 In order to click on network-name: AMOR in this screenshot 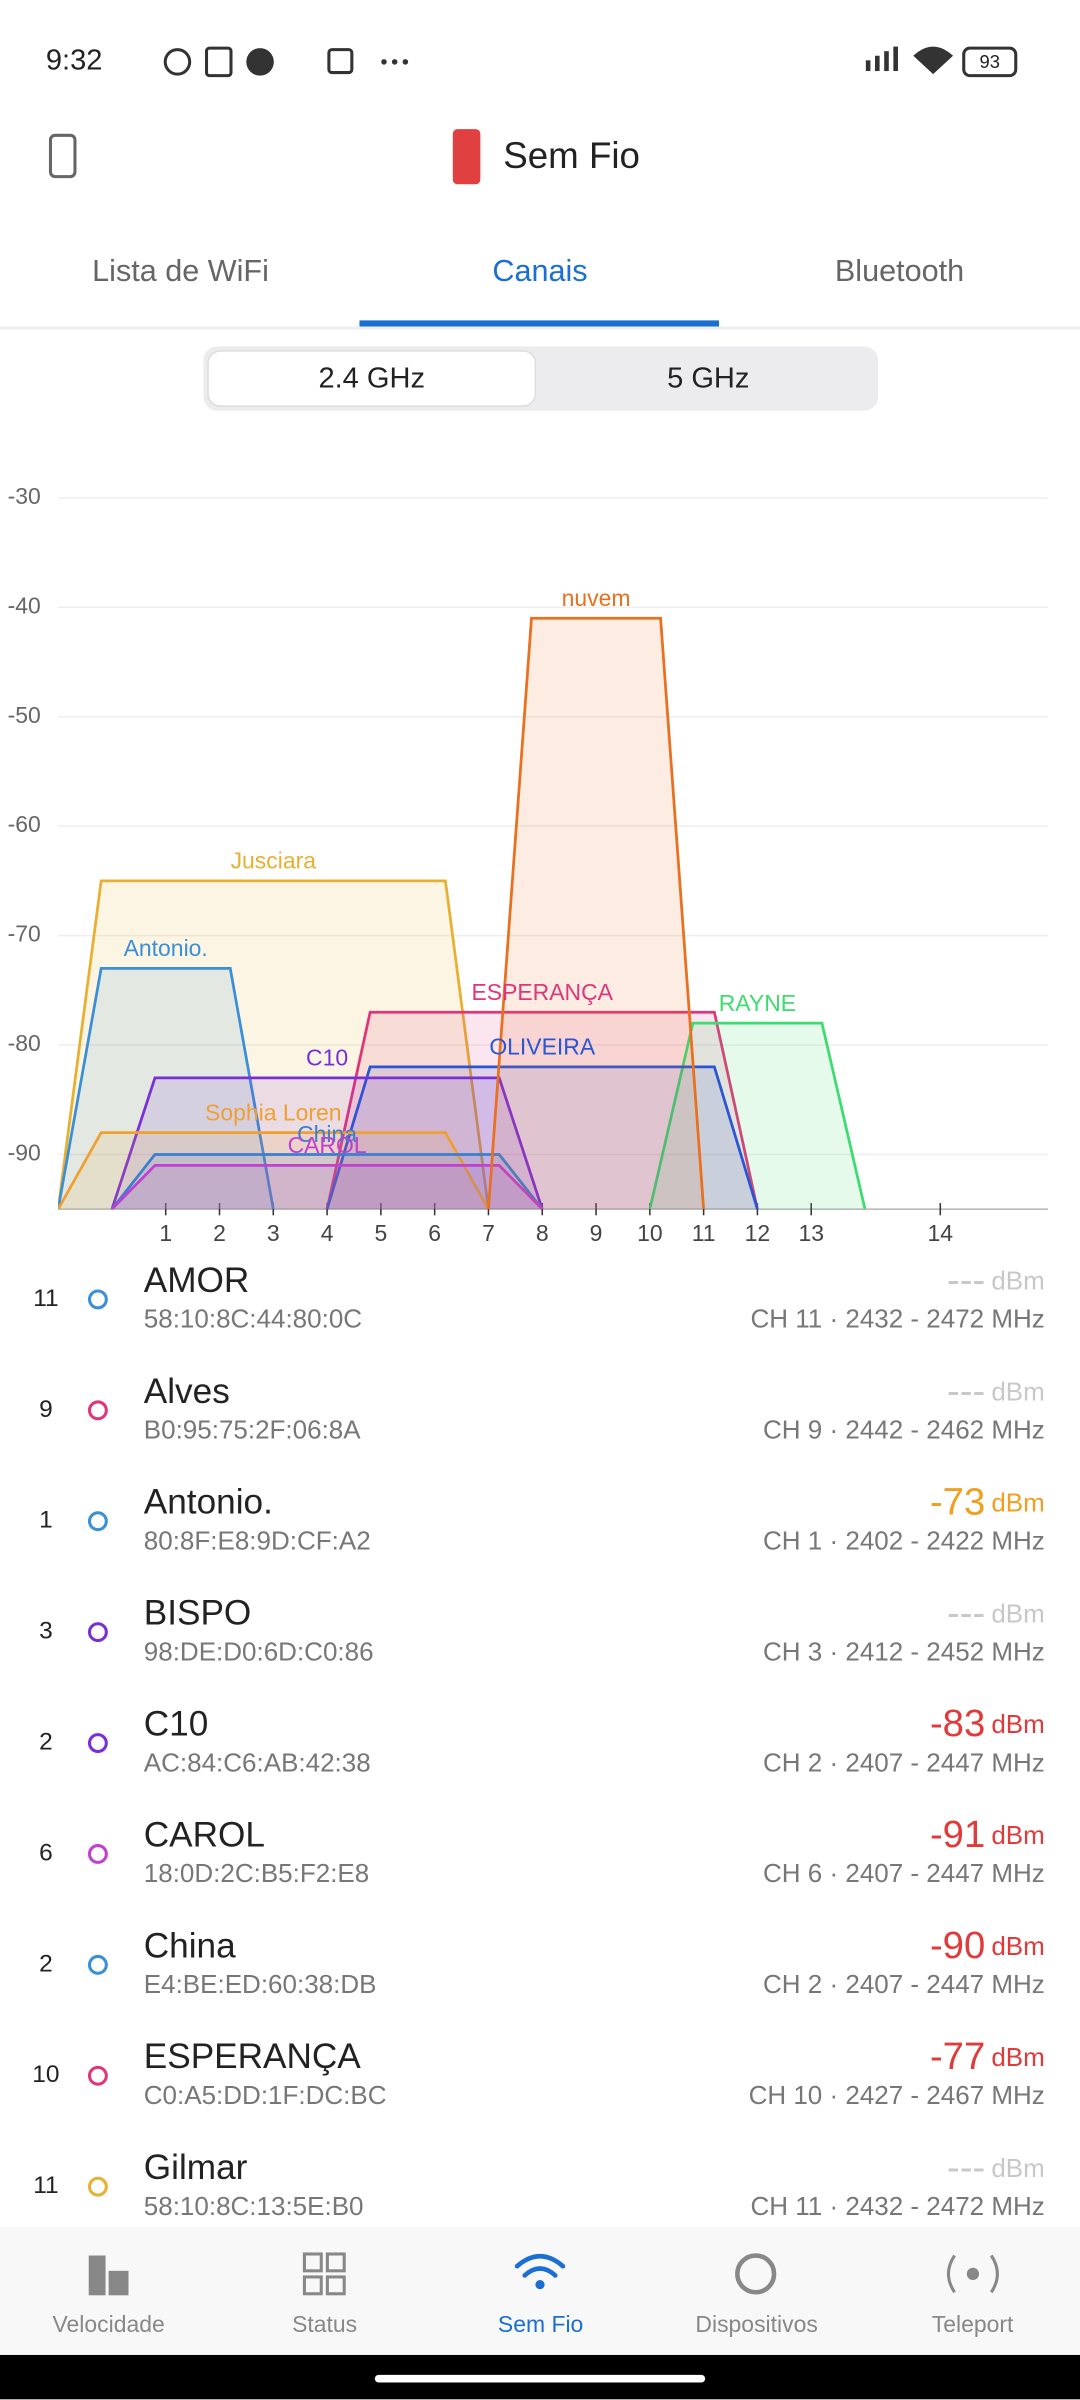, I will do `click(197, 1280)`.